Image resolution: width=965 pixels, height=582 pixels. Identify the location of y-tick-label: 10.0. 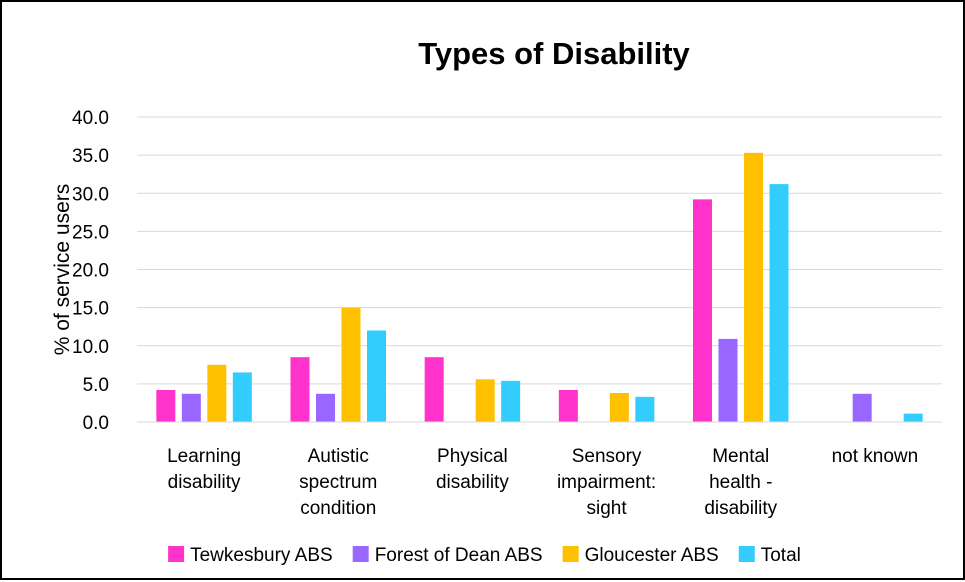
(90, 347).